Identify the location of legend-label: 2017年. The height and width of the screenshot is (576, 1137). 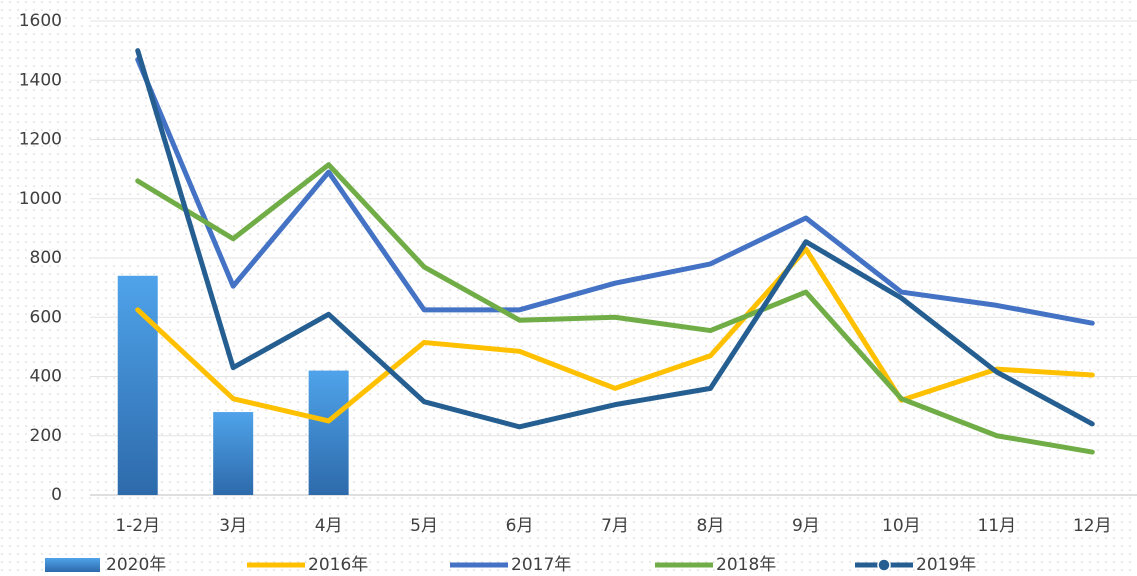
(541, 565).